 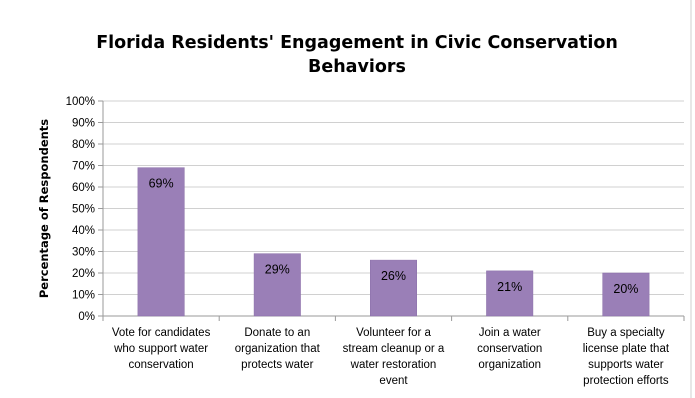 I want to click on y-tick-label: 50%, so click(x=83, y=210).